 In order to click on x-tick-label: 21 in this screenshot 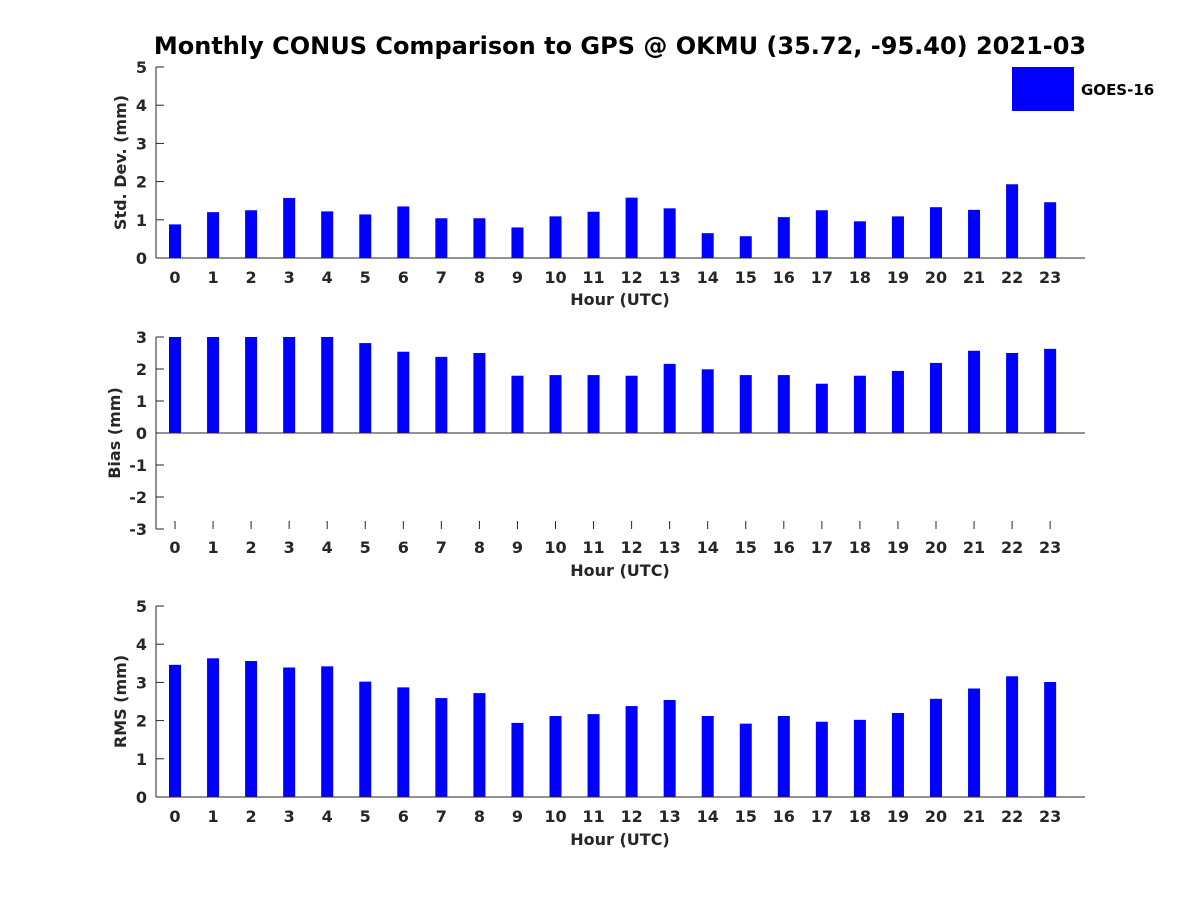, I will do `click(974, 816)`.